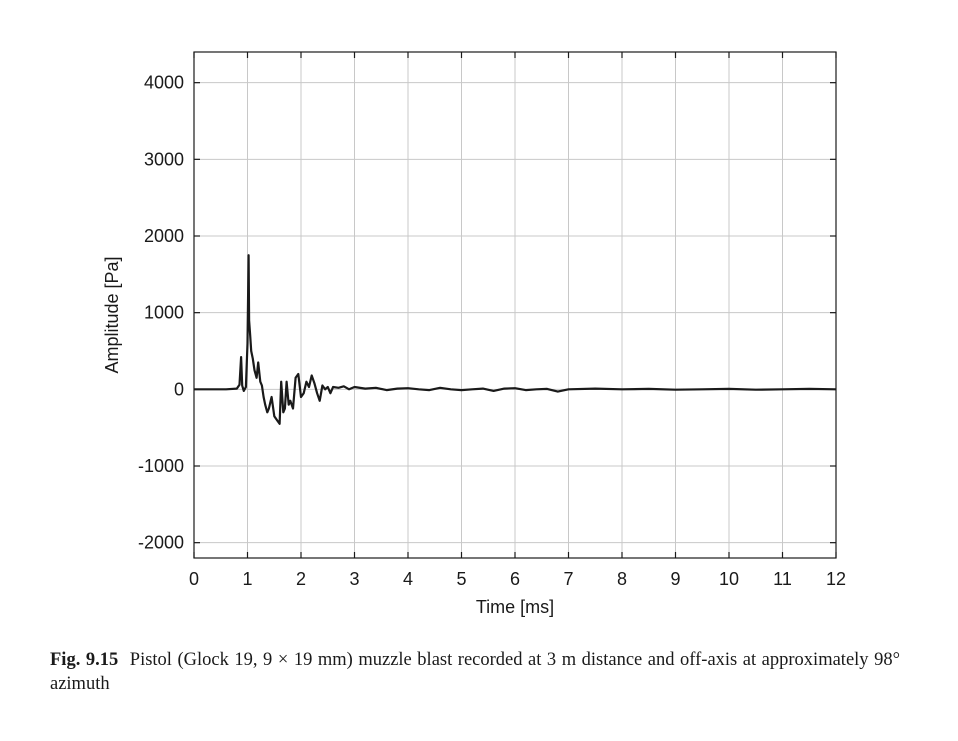 The height and width of the screenshot is (741, 958). I want to click on x-tick-label: 5, so click(461, 579).